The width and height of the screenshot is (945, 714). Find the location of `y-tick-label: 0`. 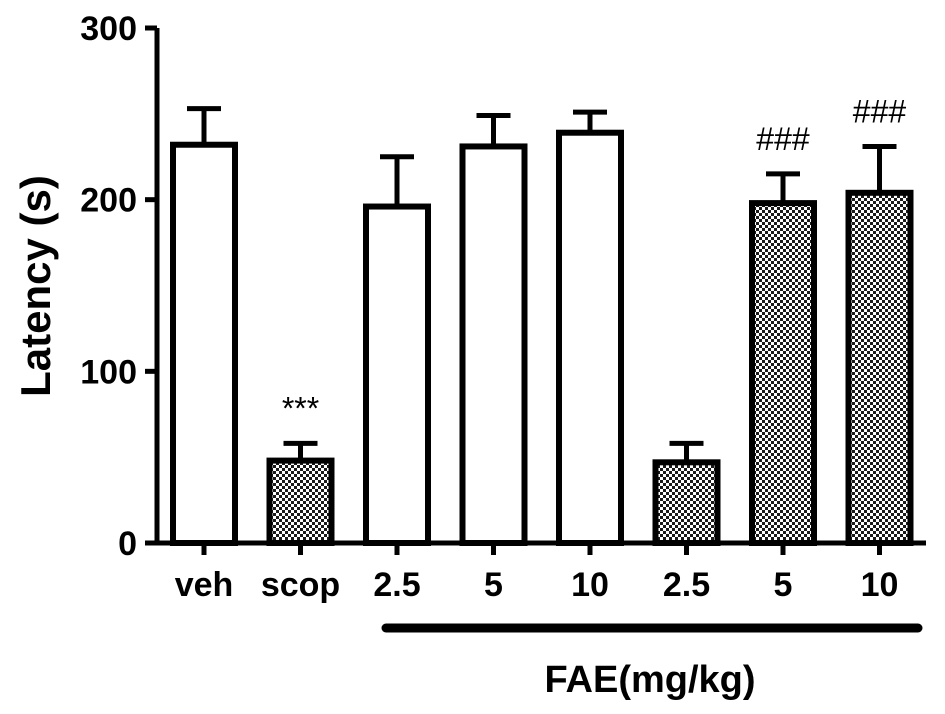

y-tick-label: 0 is located at coordinates (127, 544).